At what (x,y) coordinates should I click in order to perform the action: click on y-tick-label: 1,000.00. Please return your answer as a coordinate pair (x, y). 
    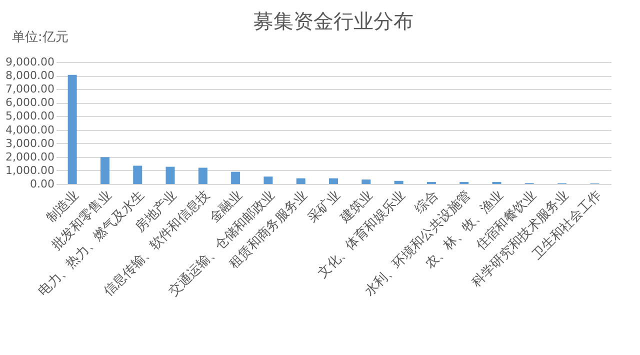
    Looking at the image, I should click on (30, 170).